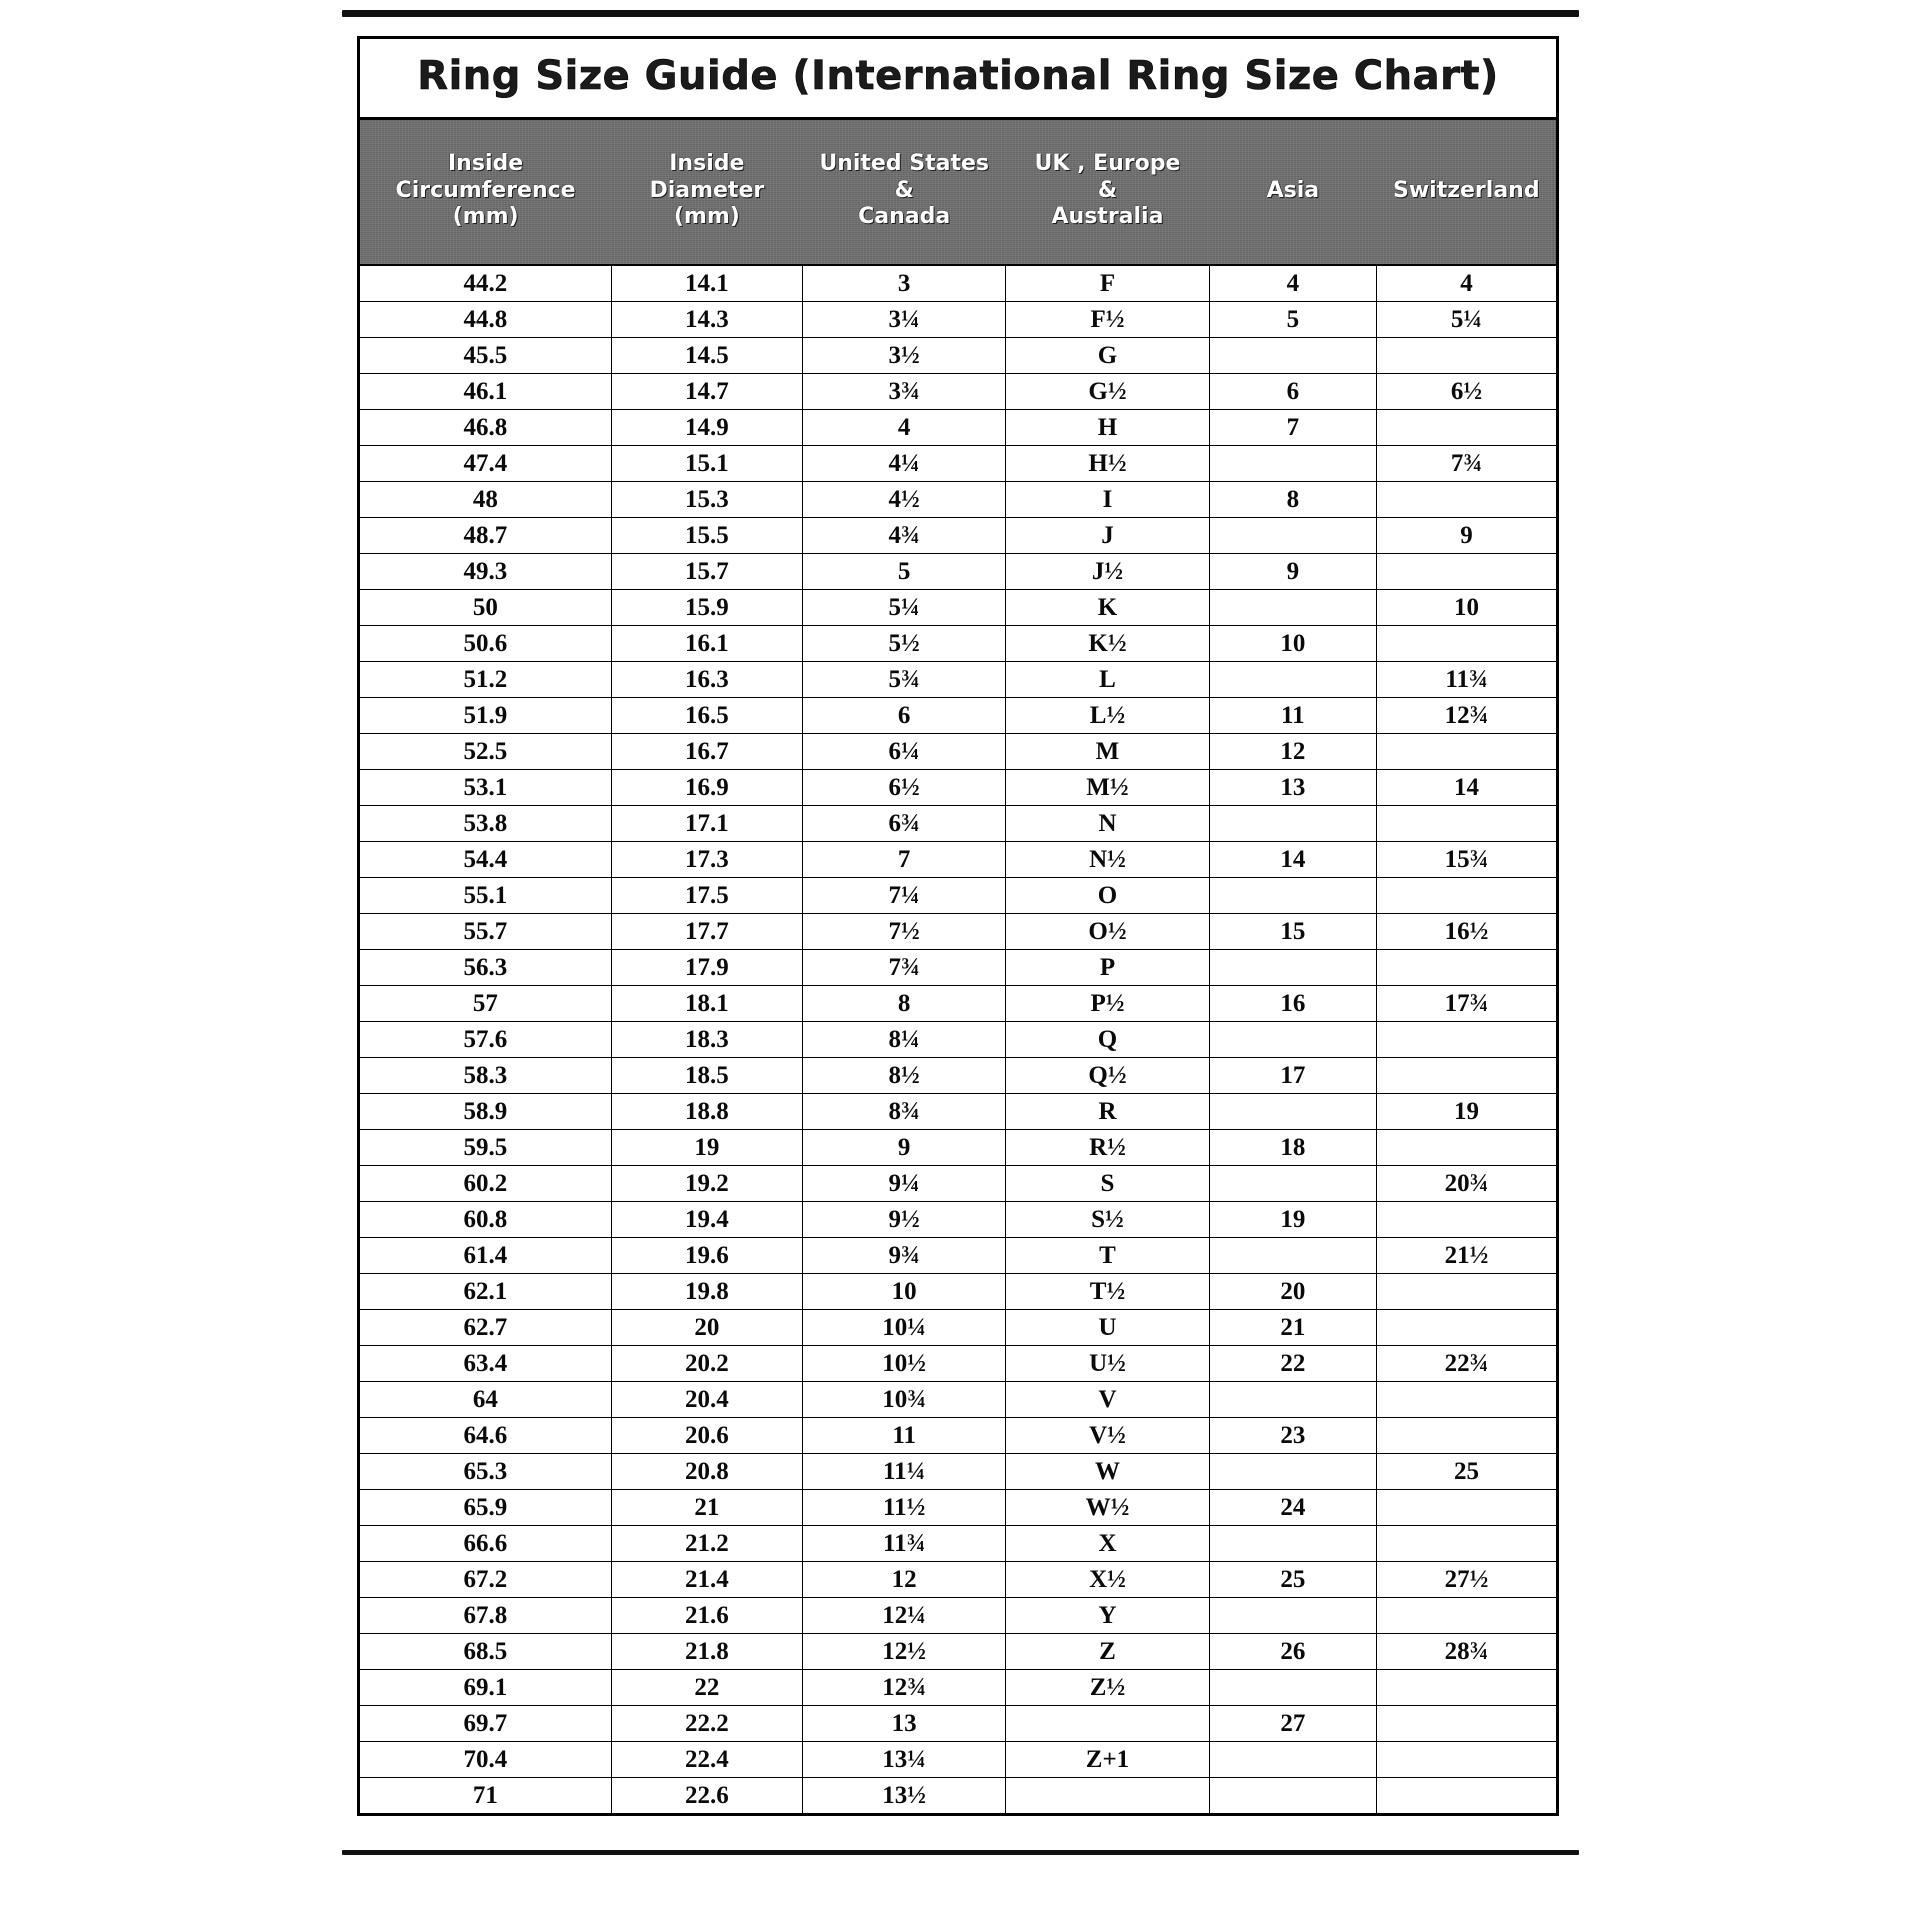 This screenshot has width=1909, height=1909. Describe the element at coordinates (1107, 1795) in the screenshot. I see `table-cell-uk_eu_au` at that location.